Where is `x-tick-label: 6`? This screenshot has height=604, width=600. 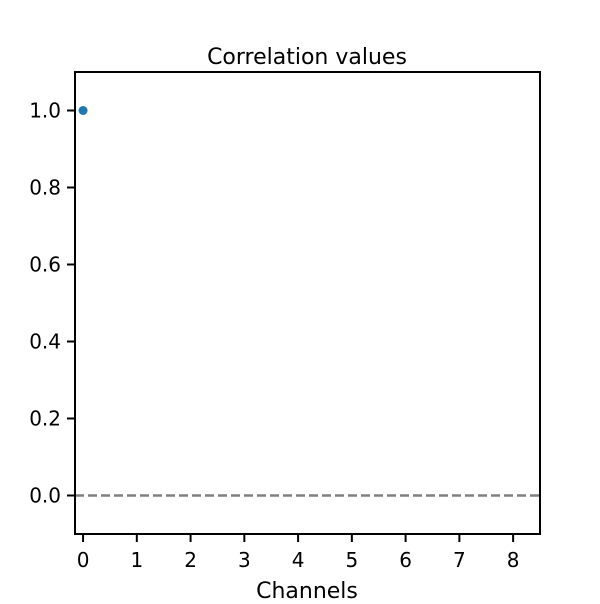 x-tick-label: 6 is located at coordinates (405, 560).